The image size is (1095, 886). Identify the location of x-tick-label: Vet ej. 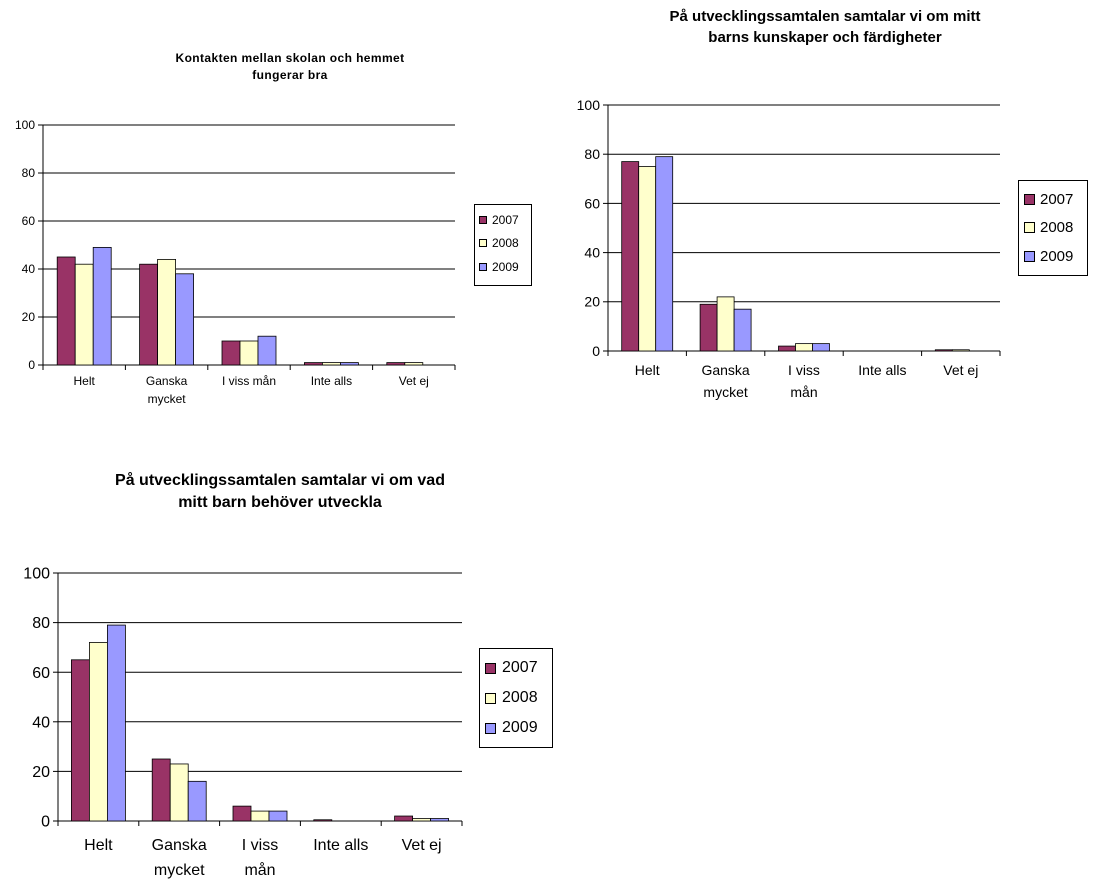
(414, 381).